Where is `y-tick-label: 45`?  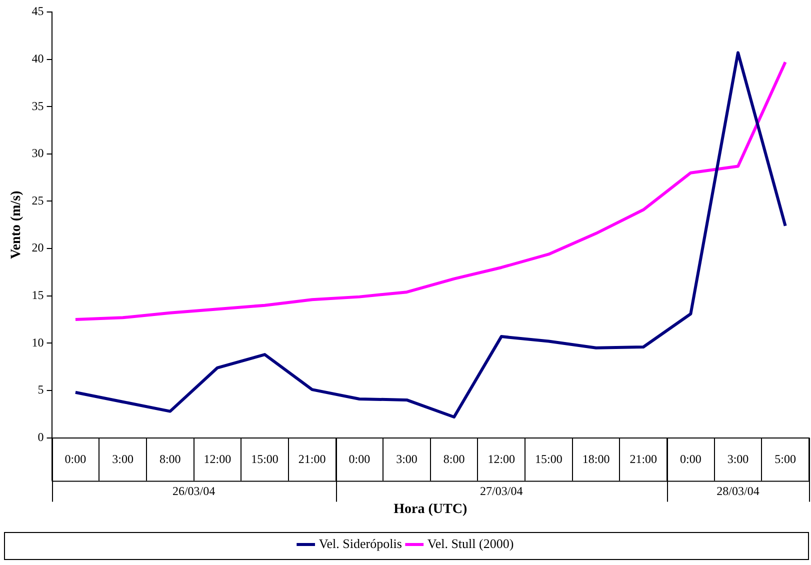 y-tick-label: 45 is located at coordinates (38, 11).